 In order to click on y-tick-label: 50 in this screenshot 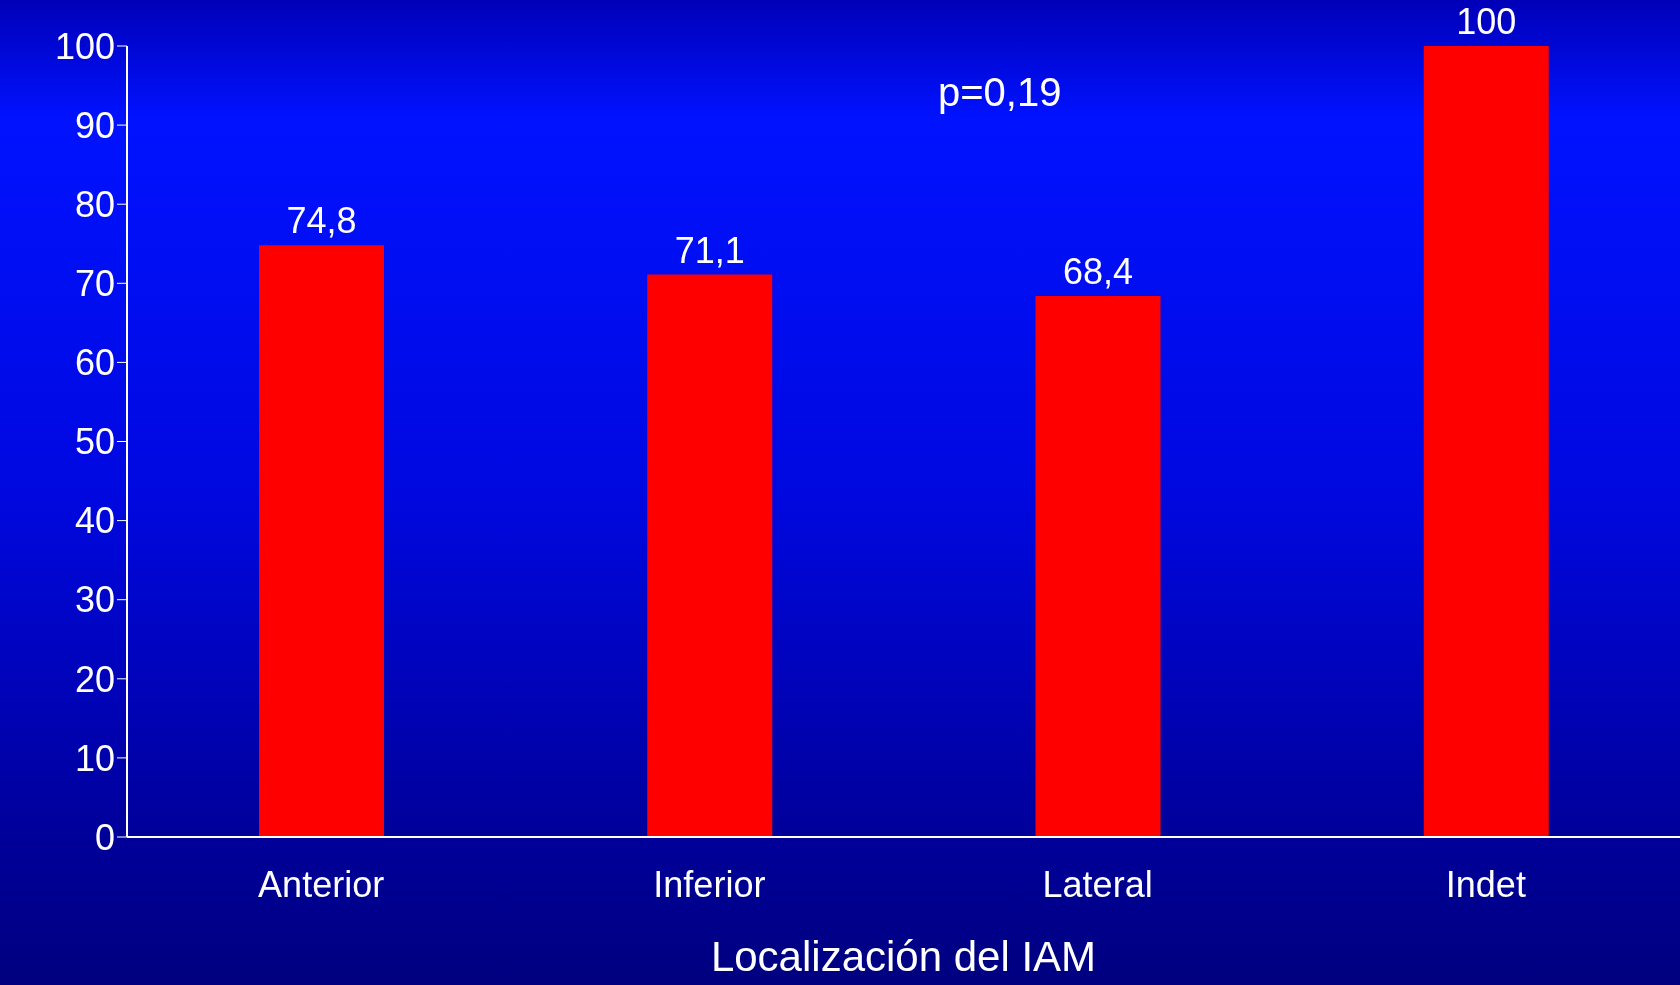, I will do `click(94, 442)`.